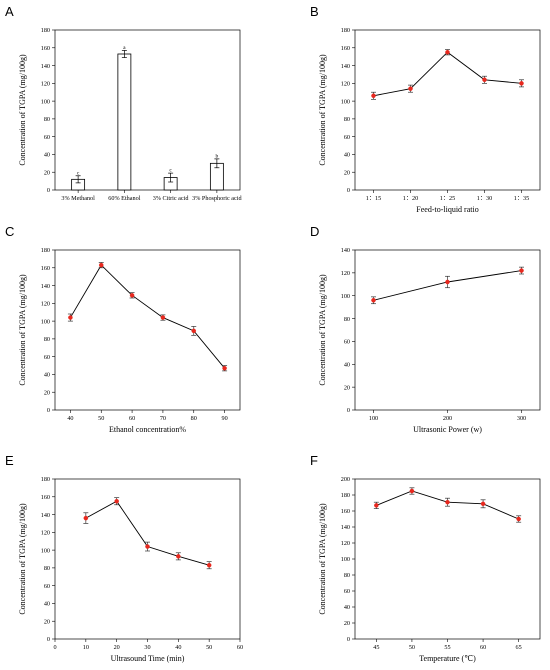 Image resolution: width=550 pixels, height=670 pixels. I want to click on x-tick-label: 40, so click(178, 647).